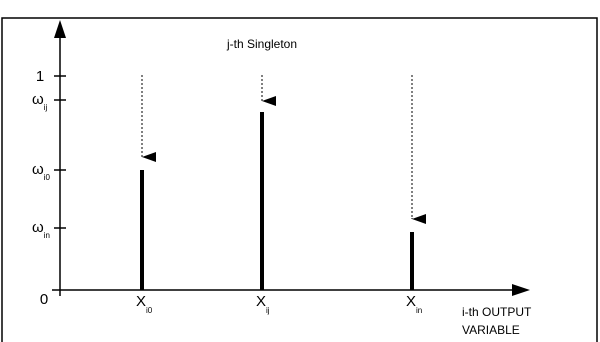 The image size is (600, 342). I want to click on cut-title-area, so click(300, 7).